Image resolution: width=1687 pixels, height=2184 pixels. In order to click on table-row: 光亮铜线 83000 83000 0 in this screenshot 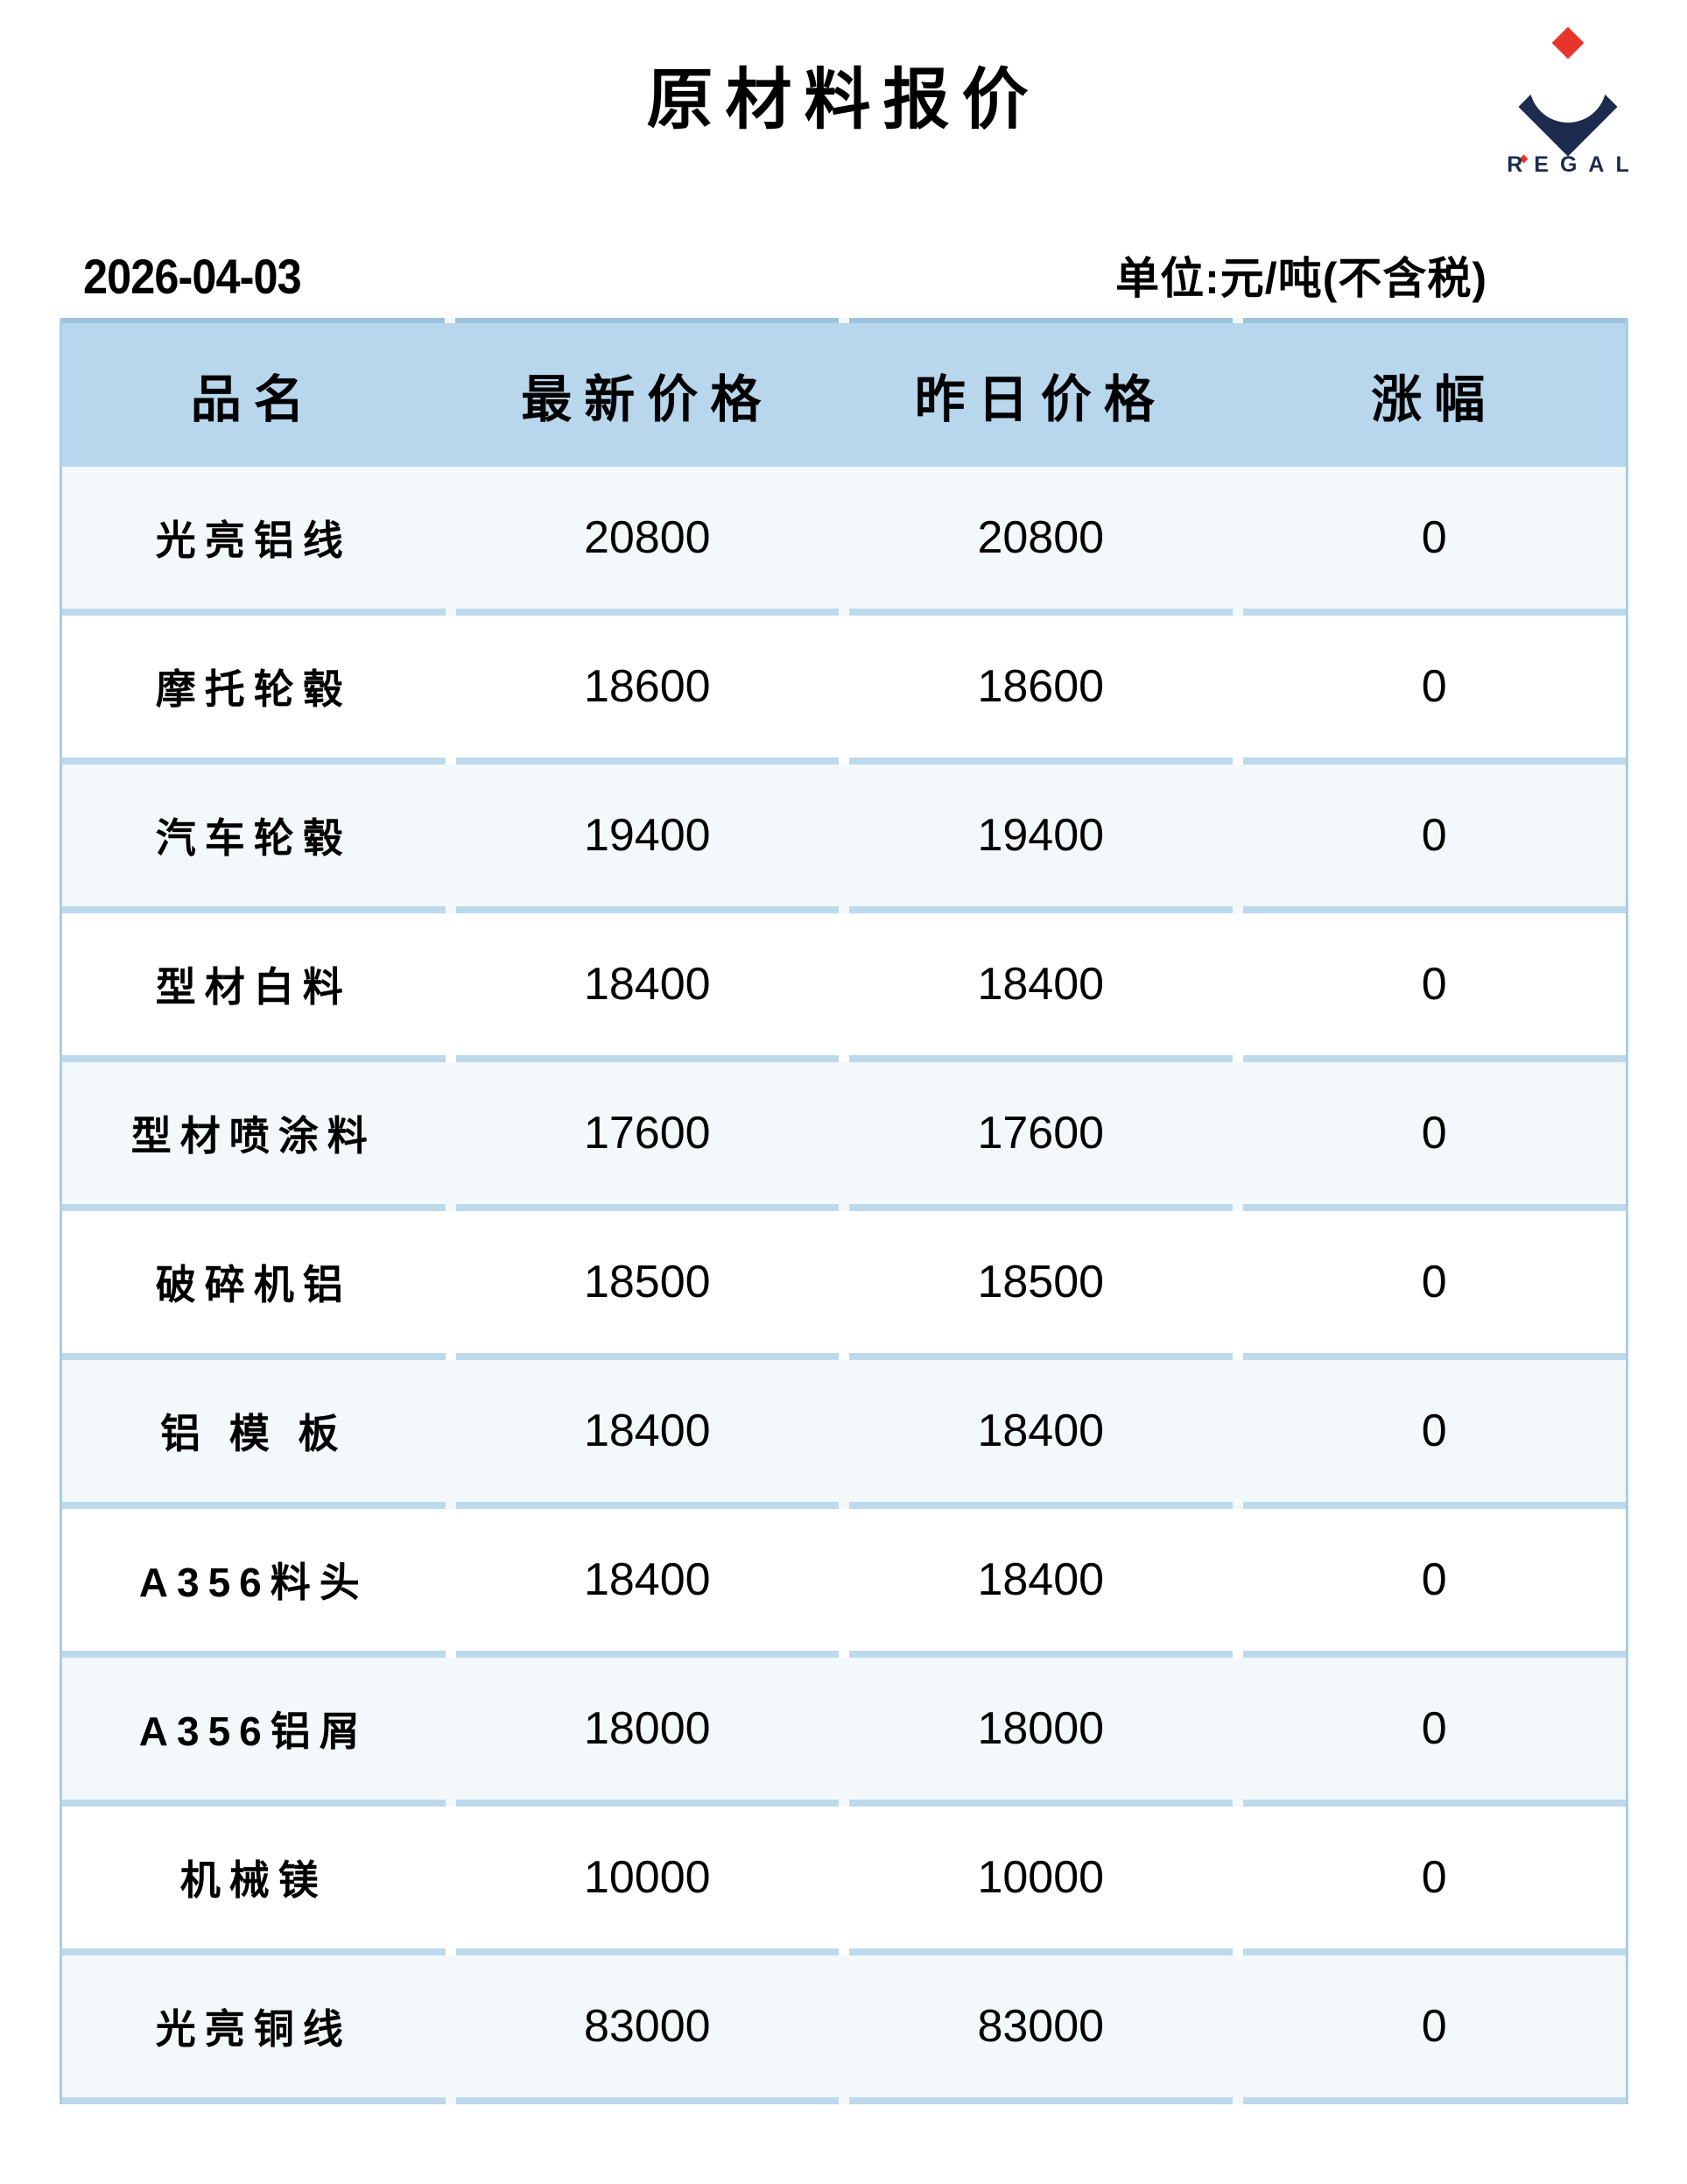, I will do `click(844, 2029)`.